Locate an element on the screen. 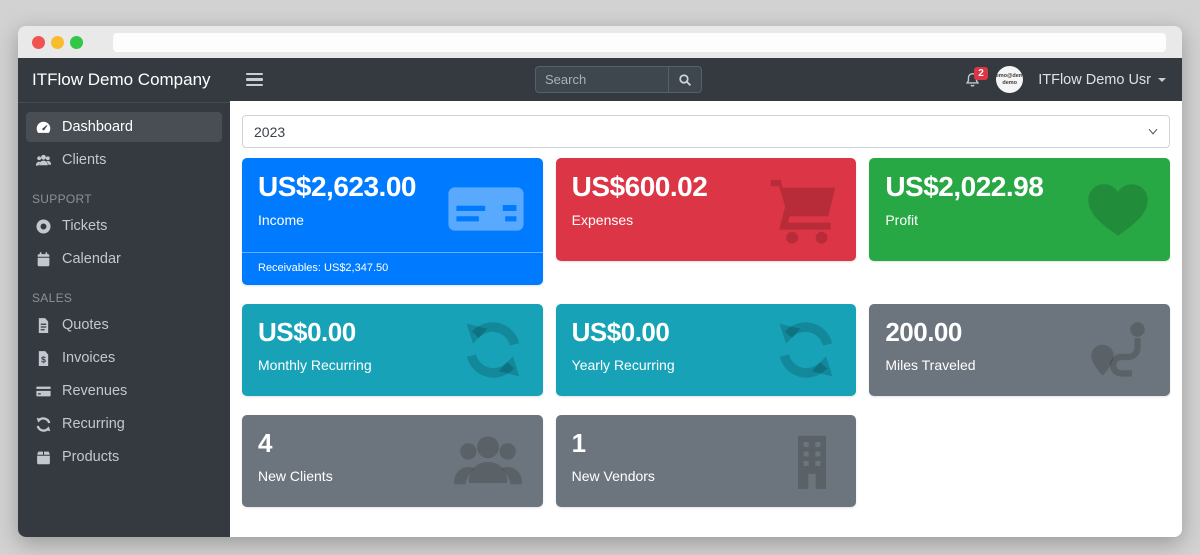 Image resolution: width=1200 pixels, height=555 pixels. search-input is located at coordinates (601, 79).